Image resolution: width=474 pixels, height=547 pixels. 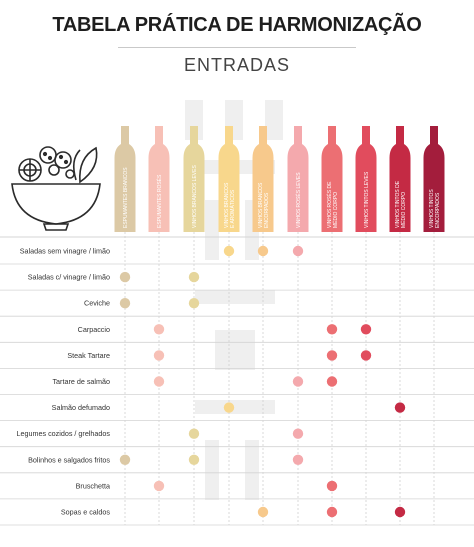 I want to click on wine-bottle: VINHOS TINTOS DEMÉDIO CORPO, so click(x=400, y=179).